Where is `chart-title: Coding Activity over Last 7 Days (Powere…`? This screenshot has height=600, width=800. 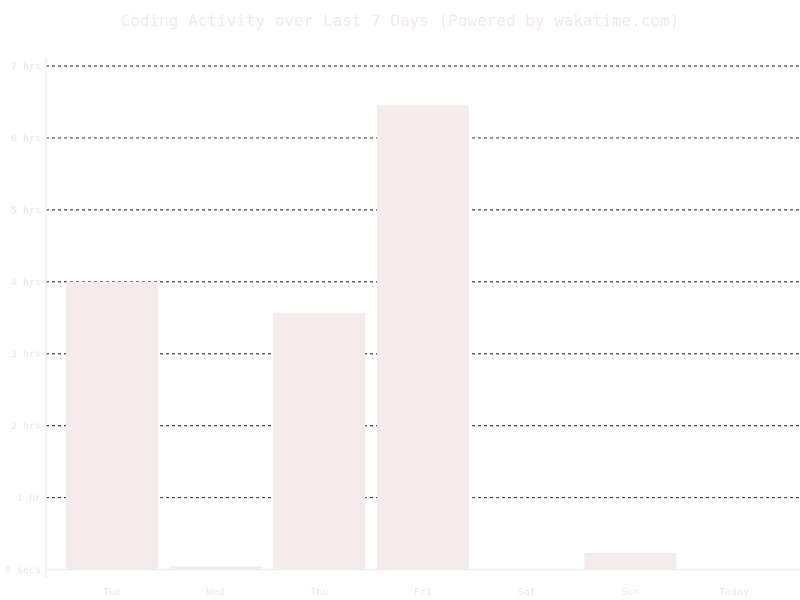 chart-title: Coding Activity over Last 7 Days (Powere… is located at coordinates (400, 20).